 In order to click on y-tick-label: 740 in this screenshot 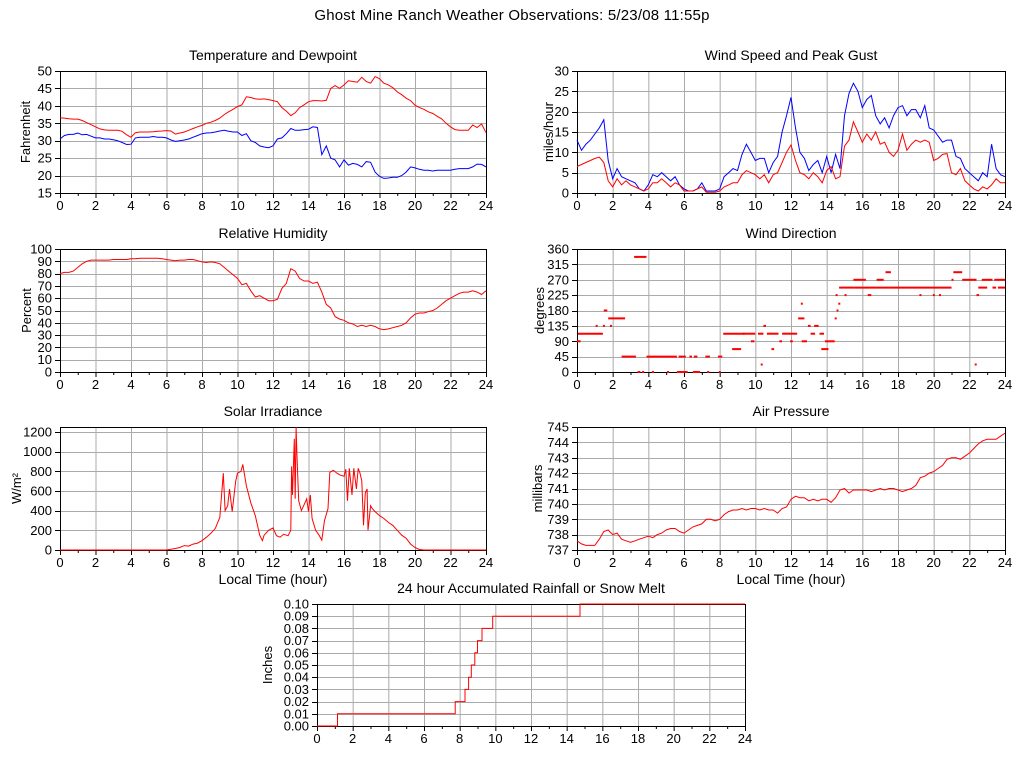, I will do `click(558, 503)`.